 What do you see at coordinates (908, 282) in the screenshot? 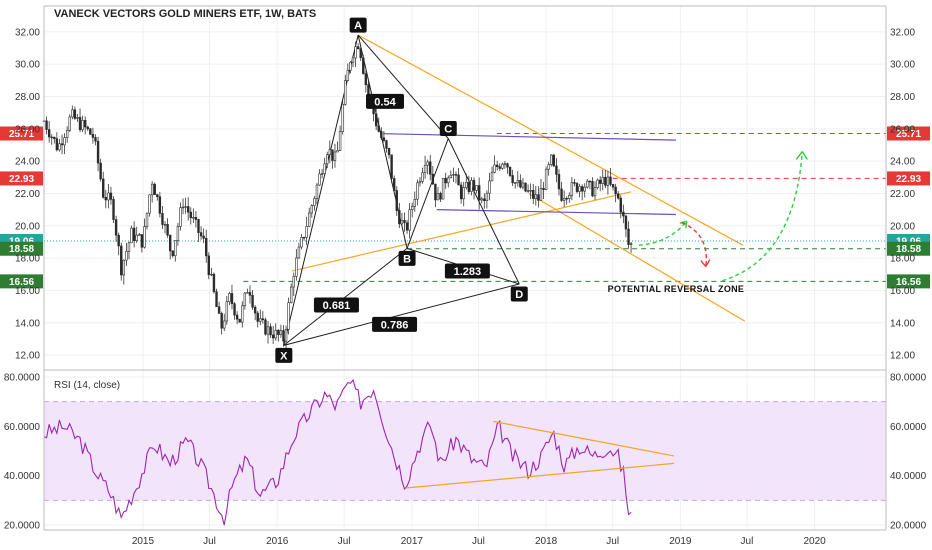
I see `level-tag-right: 16.56` at bounding box center [908, 282].